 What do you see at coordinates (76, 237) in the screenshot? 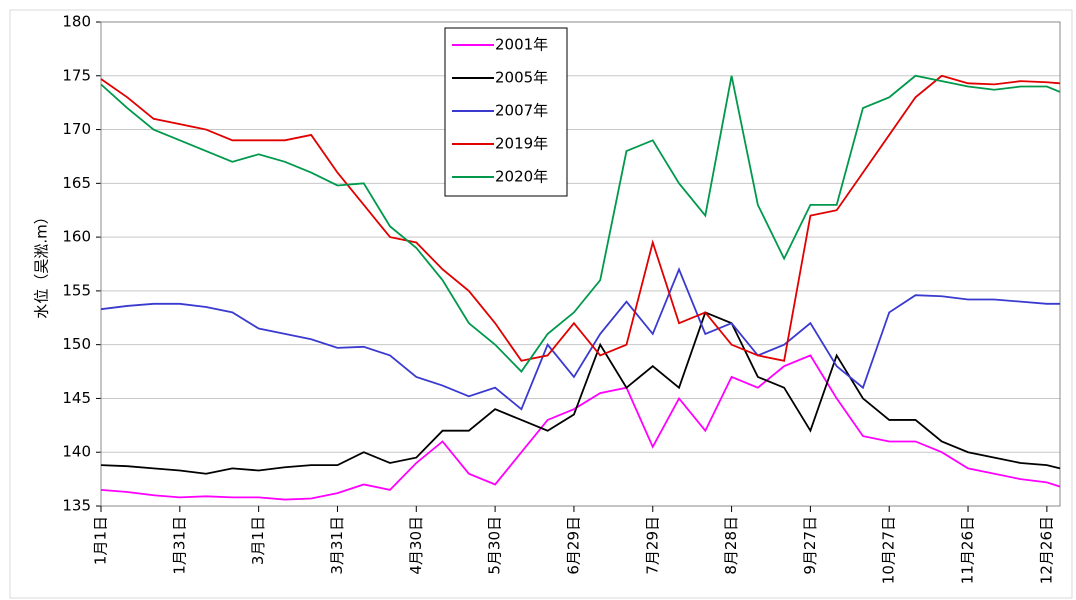
I see `y-tick-label: 160` at bounding box center [76, 237].